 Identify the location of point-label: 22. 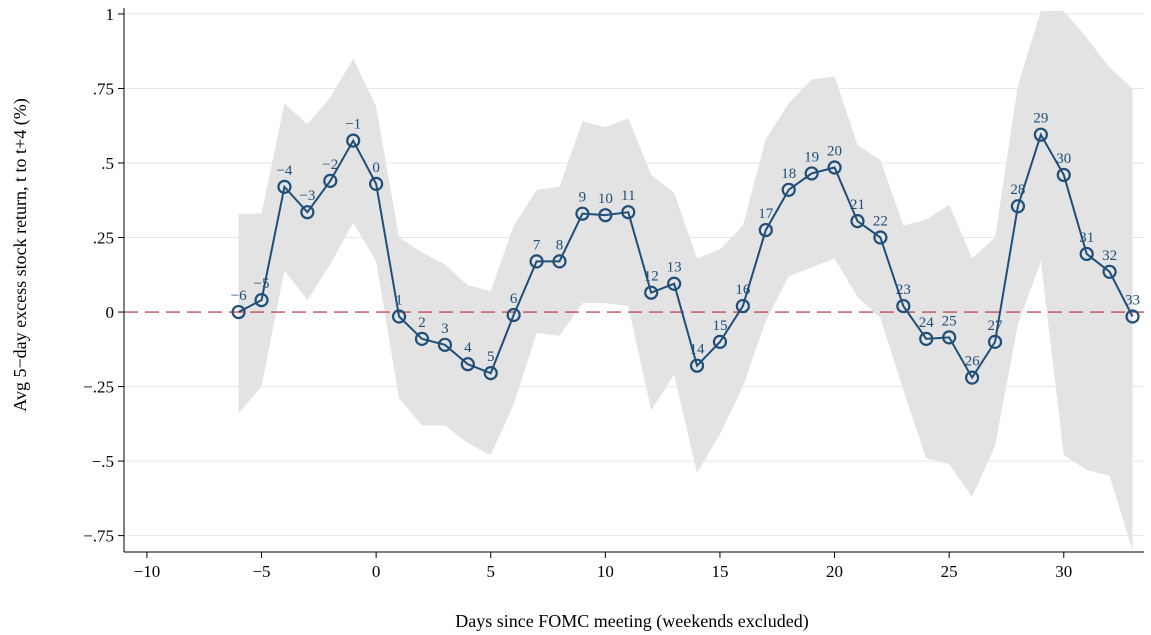
(880, 222).